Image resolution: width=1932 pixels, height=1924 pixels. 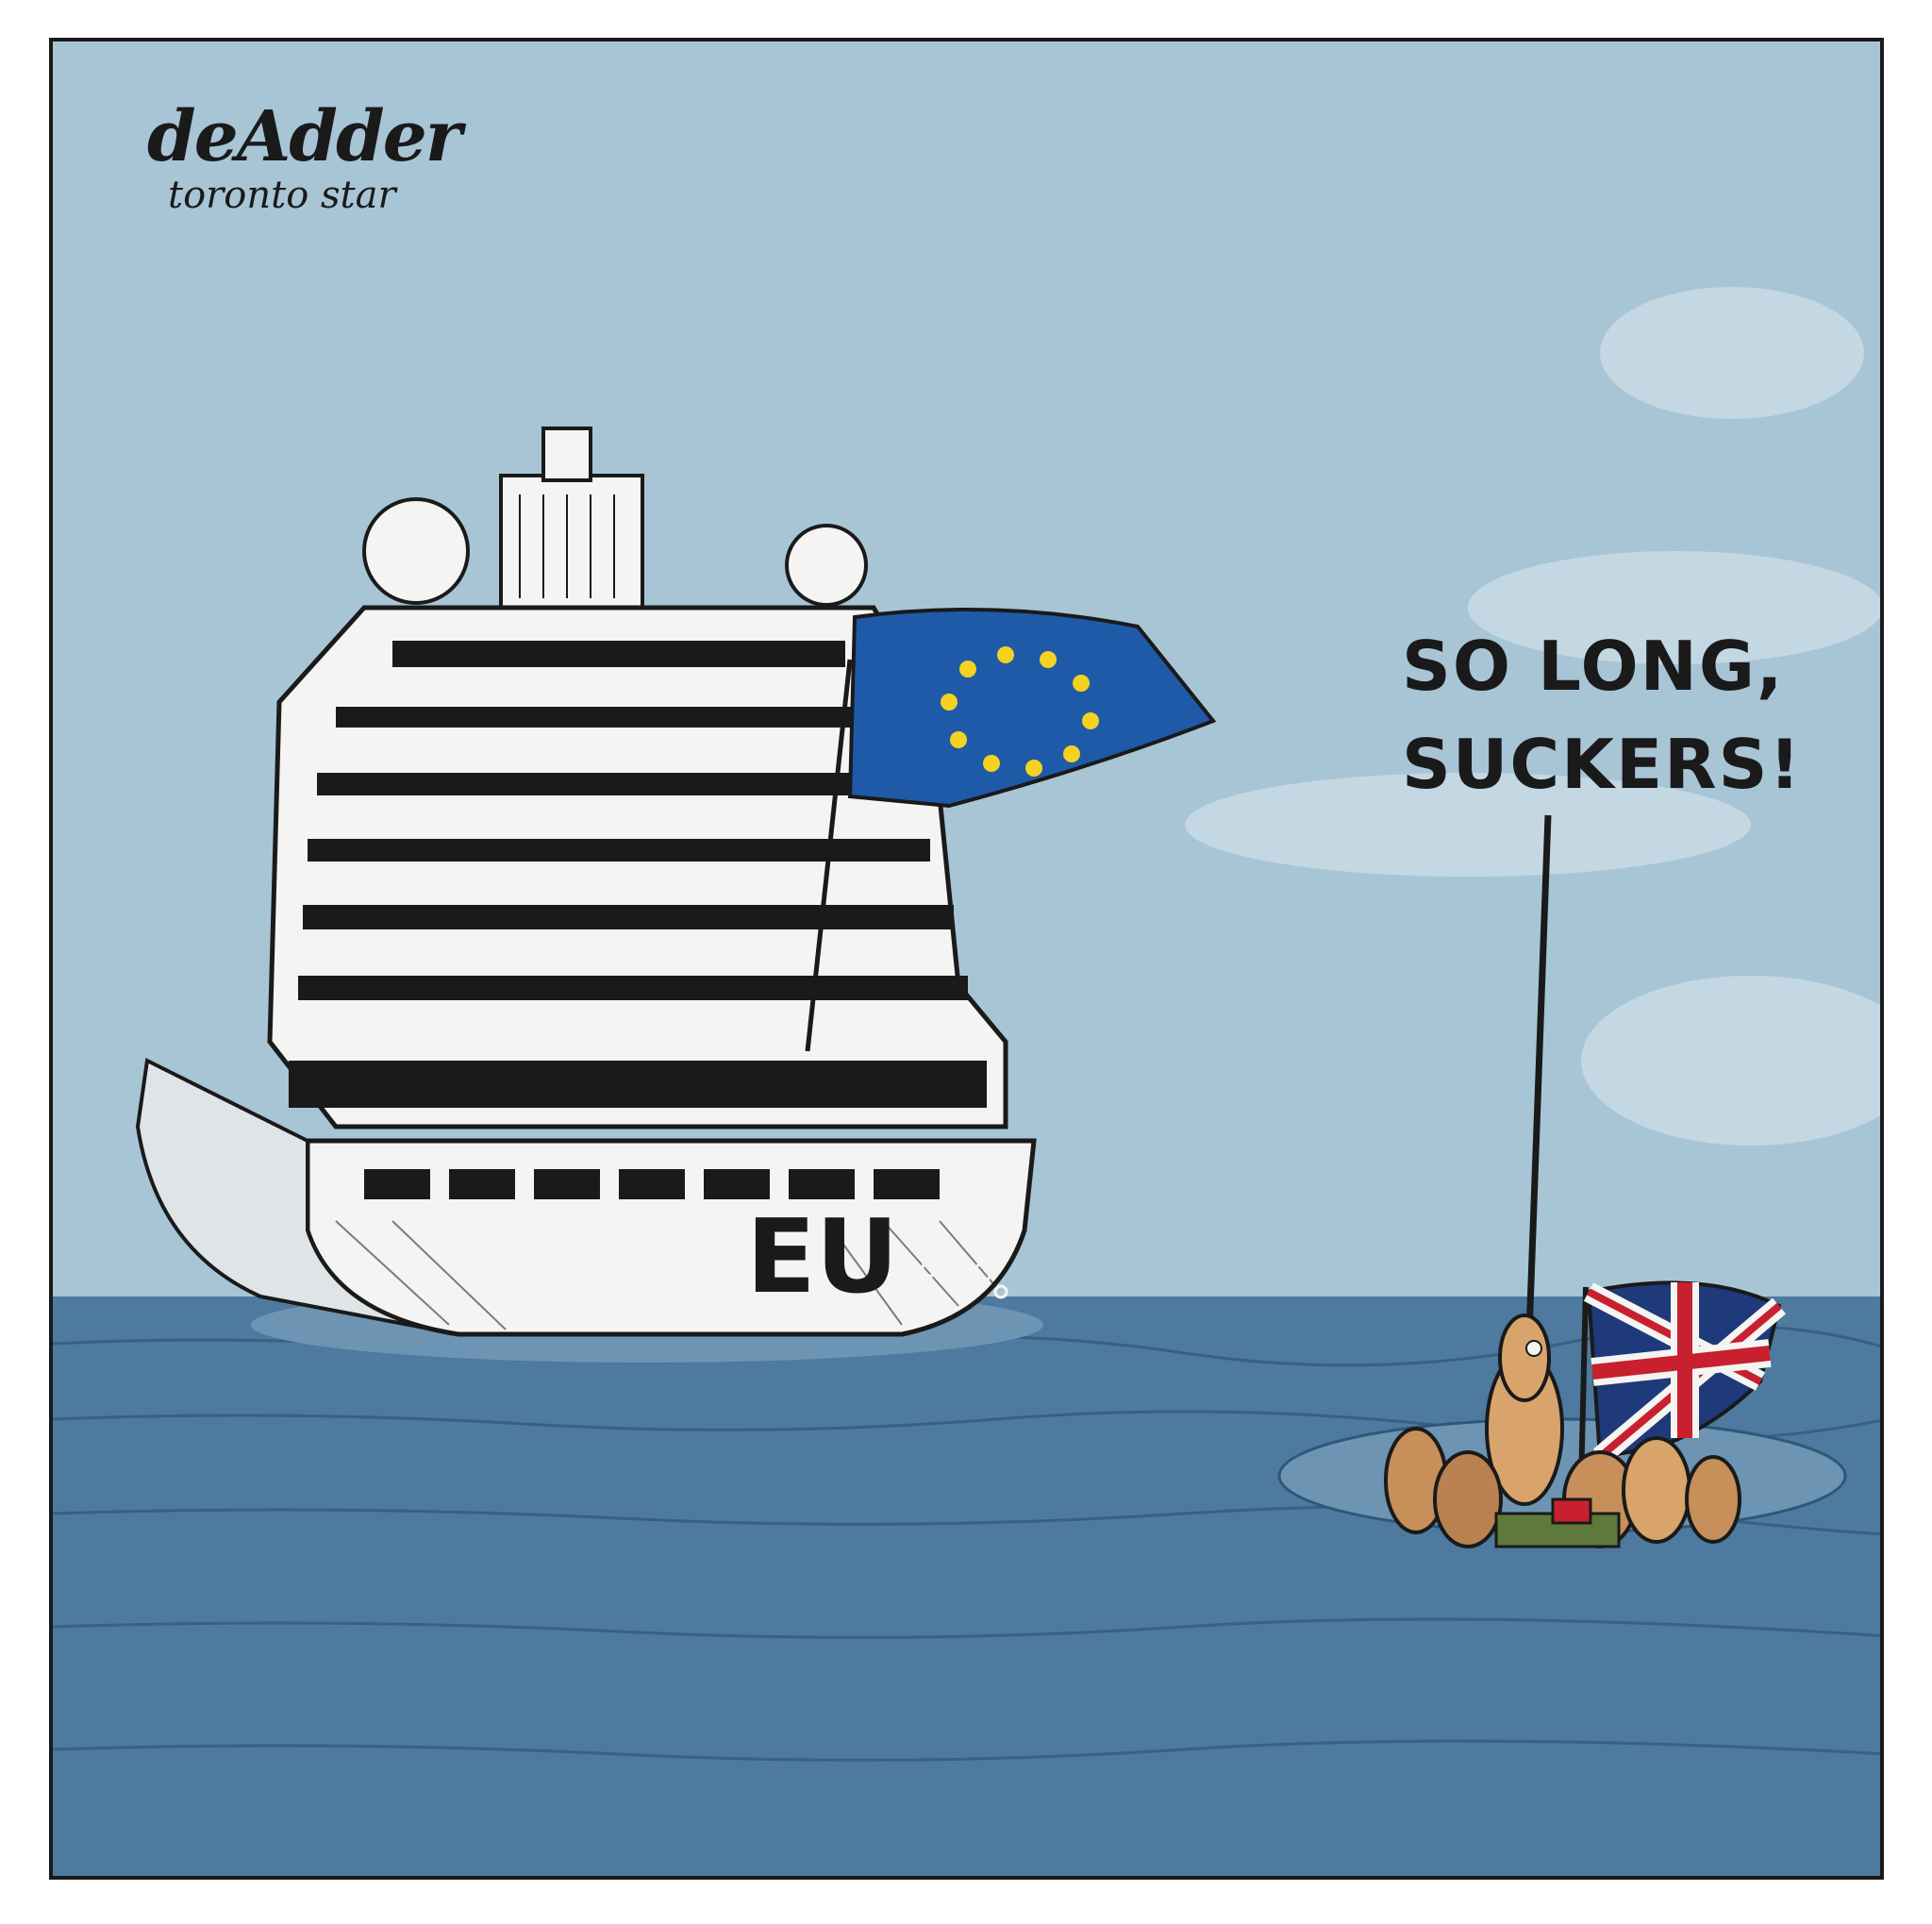 What do you see at coordinates (822, 1257) in the screenshot?
I see `hull-label: EU` at bounding box center [822, 1257].